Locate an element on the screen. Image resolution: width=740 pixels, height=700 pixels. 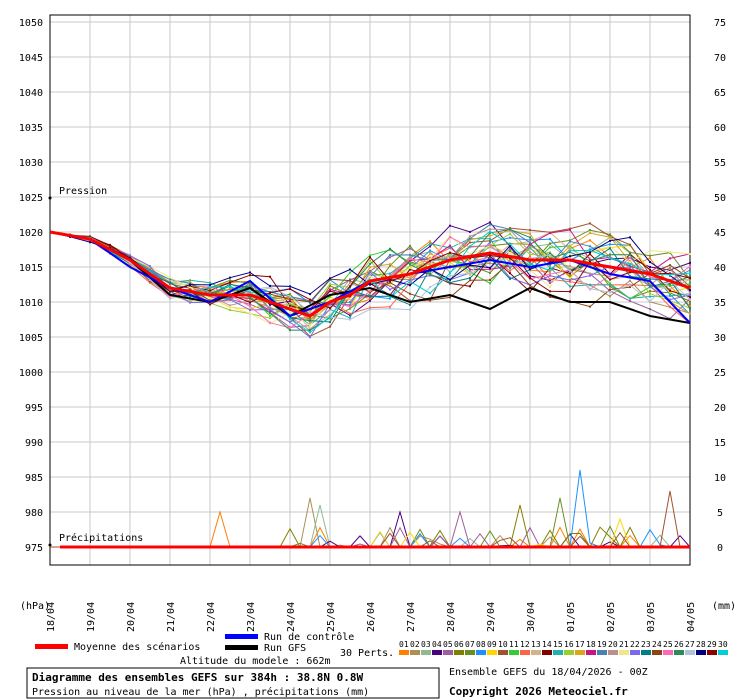
pressure-tick-label: 1045 is located at coordinates (31, 58).